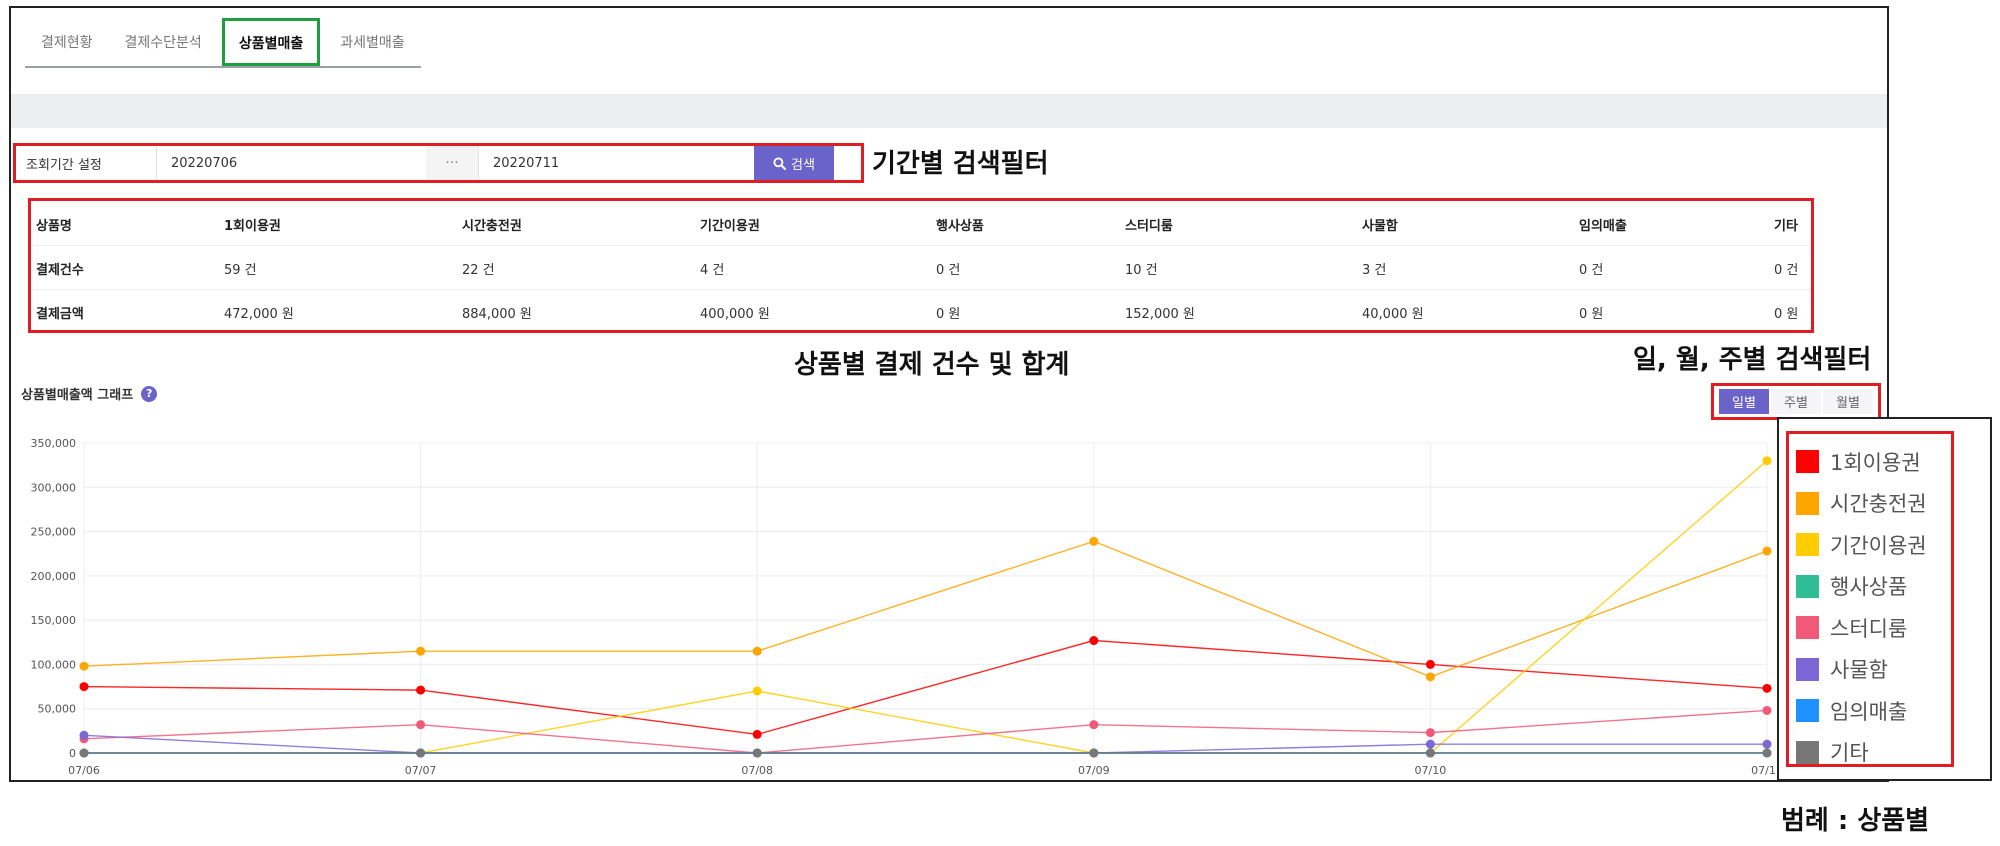  I want to click on annotation-period-filter: 기간별 검색필터, so click(960, 164).